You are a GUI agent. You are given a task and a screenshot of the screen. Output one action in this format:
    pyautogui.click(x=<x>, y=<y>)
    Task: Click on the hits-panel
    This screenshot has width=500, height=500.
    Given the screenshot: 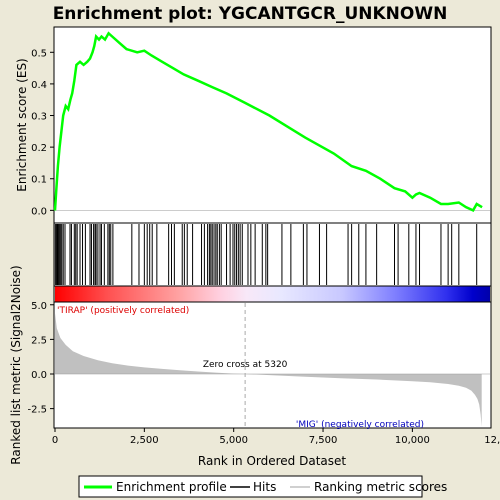 What is the action you would take?
    pyautogui.click(x=272, y=254)
    